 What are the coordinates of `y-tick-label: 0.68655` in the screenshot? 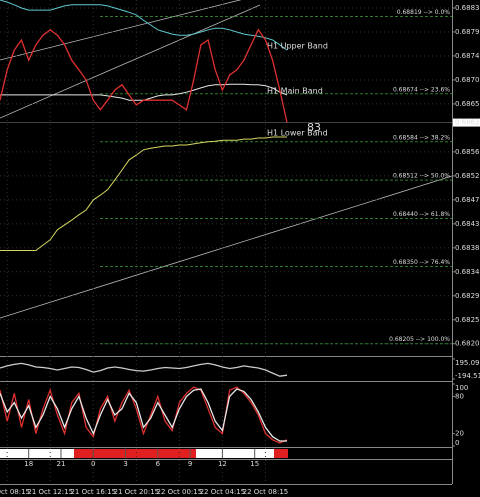 It's located at (467, 104).